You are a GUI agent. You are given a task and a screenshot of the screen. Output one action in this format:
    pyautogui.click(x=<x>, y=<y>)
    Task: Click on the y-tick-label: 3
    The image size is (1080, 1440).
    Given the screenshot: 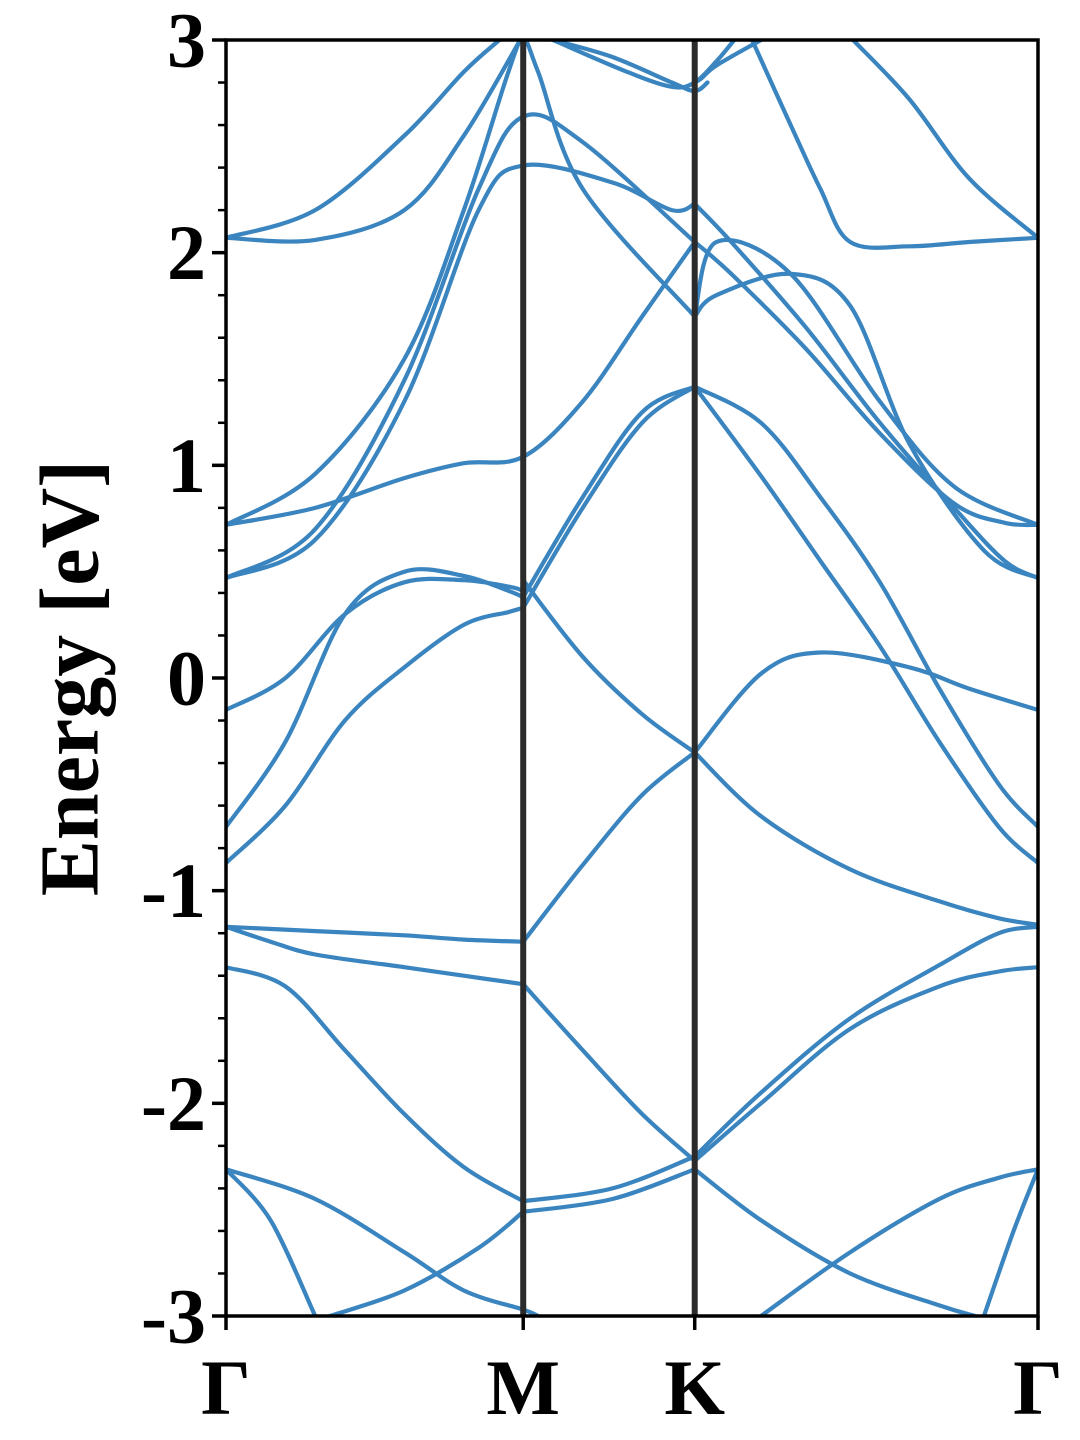 What is the action you would take?
    pyautogui.click(x=186, y=42)
    